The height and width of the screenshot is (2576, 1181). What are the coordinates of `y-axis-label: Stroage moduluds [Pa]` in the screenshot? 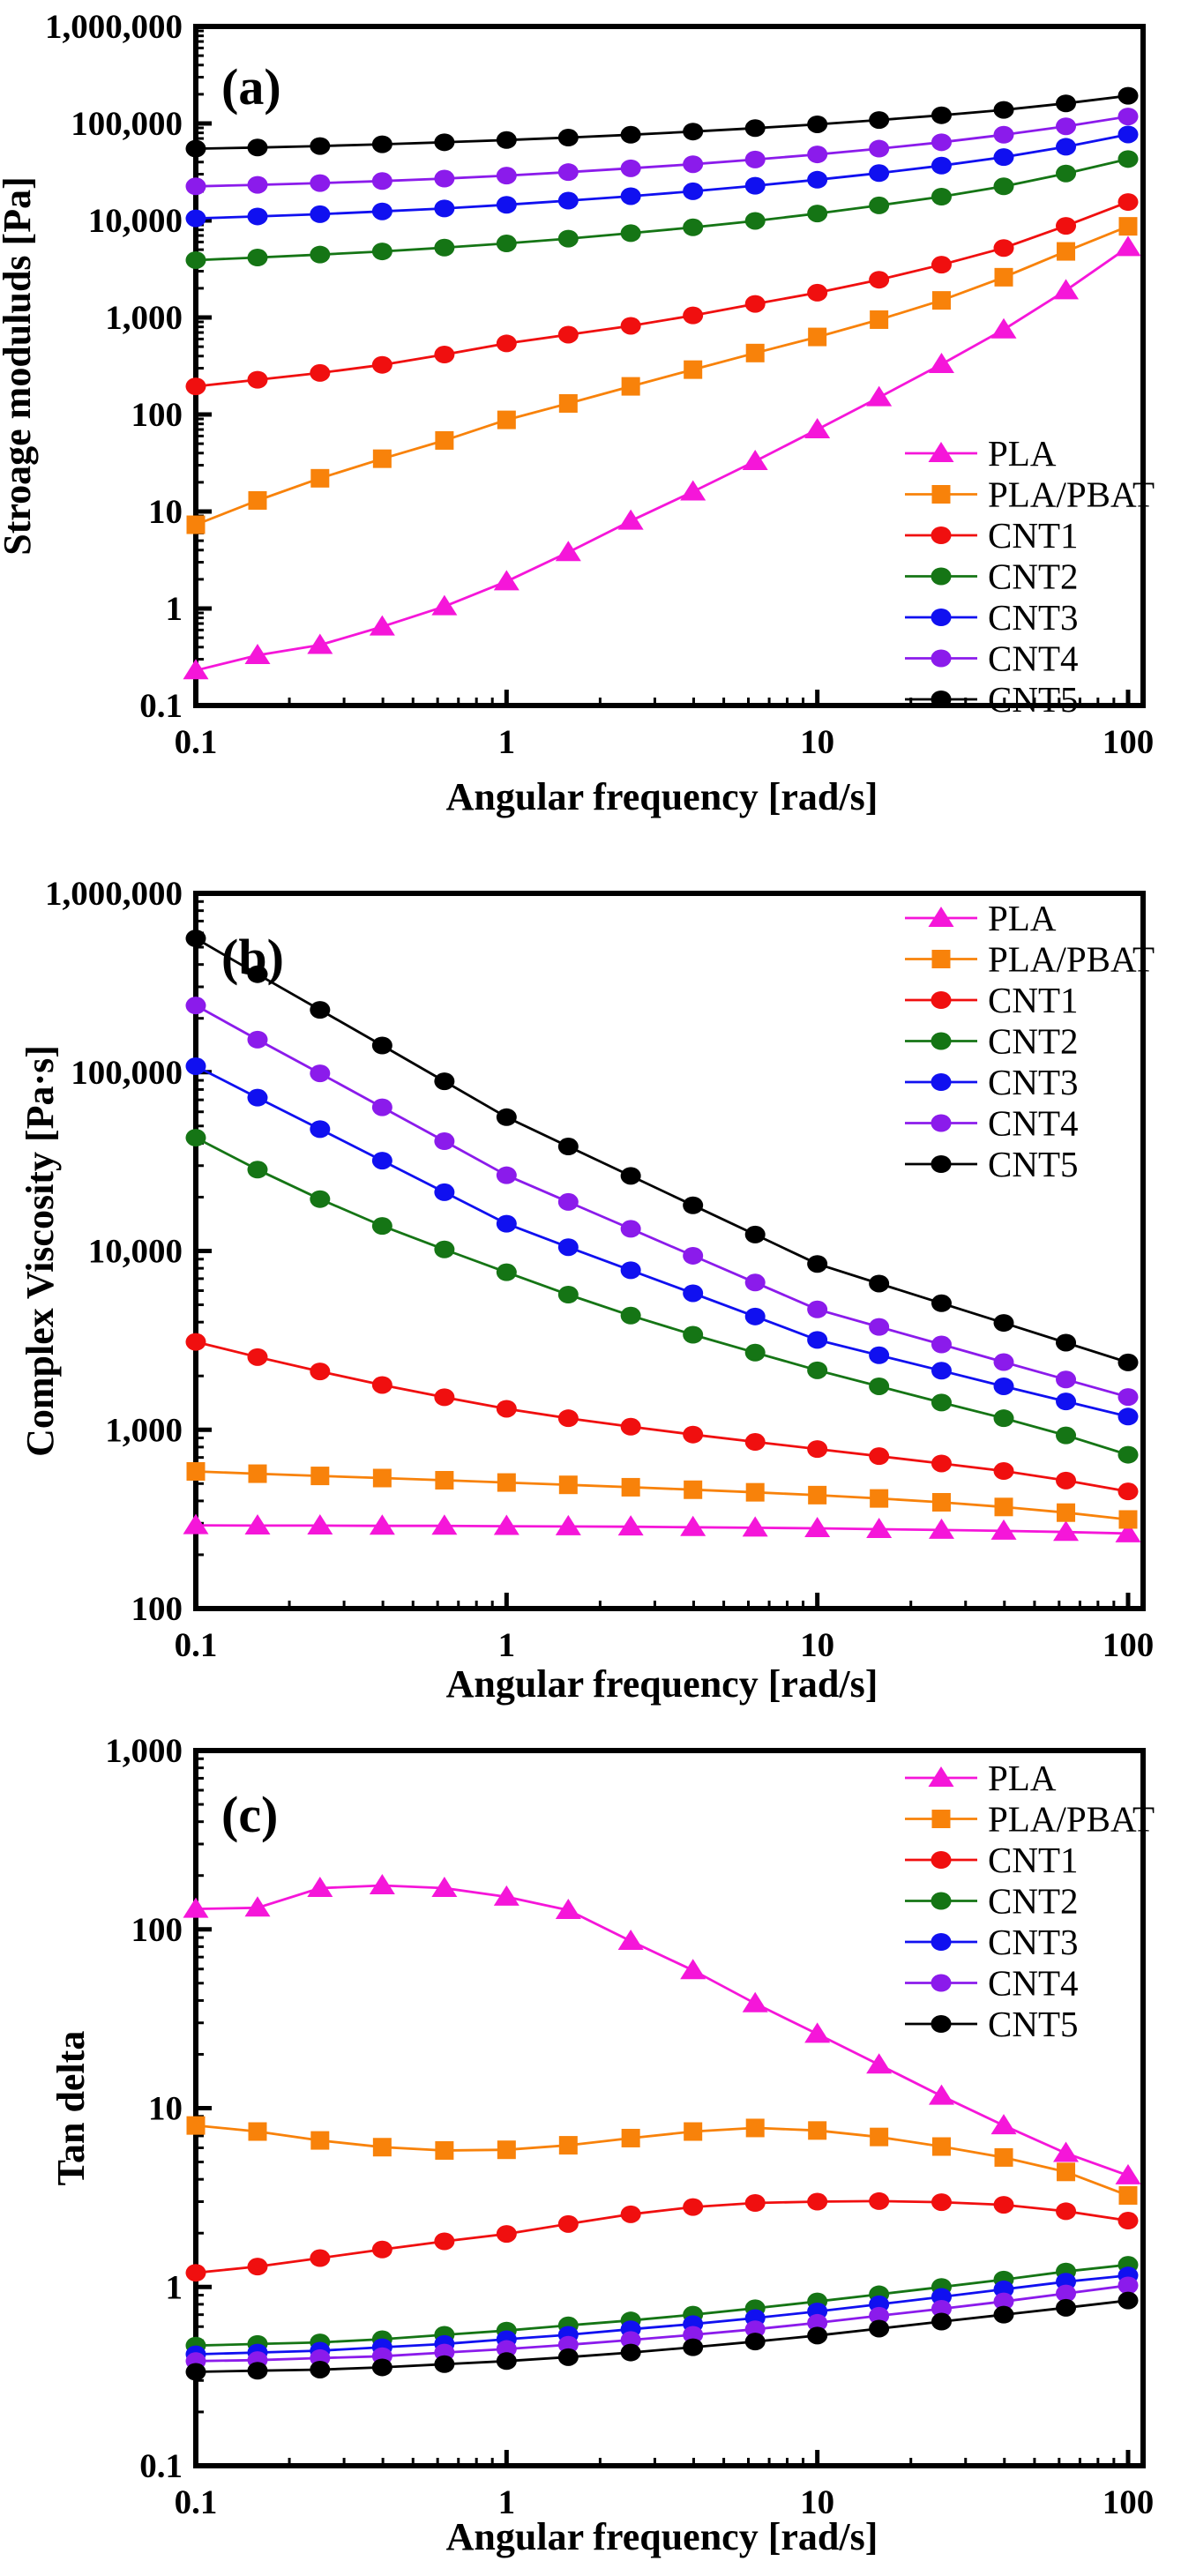 It's located at (19, 365).